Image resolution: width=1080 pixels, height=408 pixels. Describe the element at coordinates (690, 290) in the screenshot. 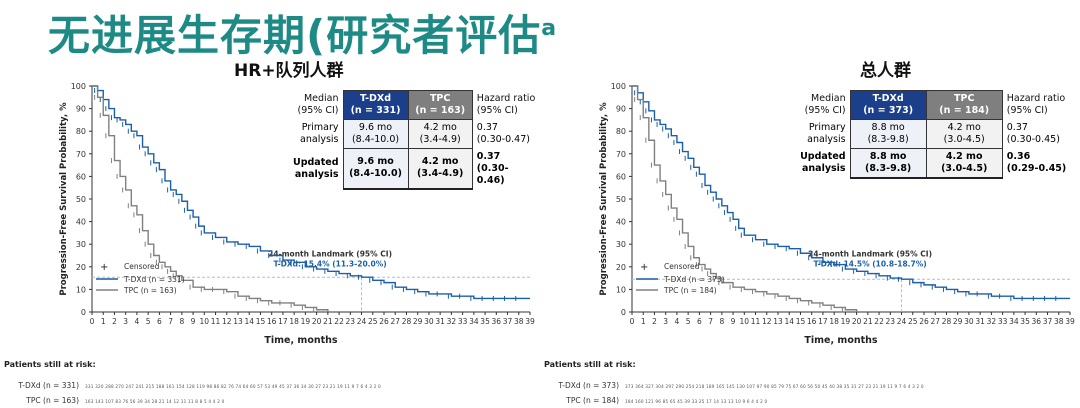

I see `legend-tpc: TPC (n = 184)` at that location.